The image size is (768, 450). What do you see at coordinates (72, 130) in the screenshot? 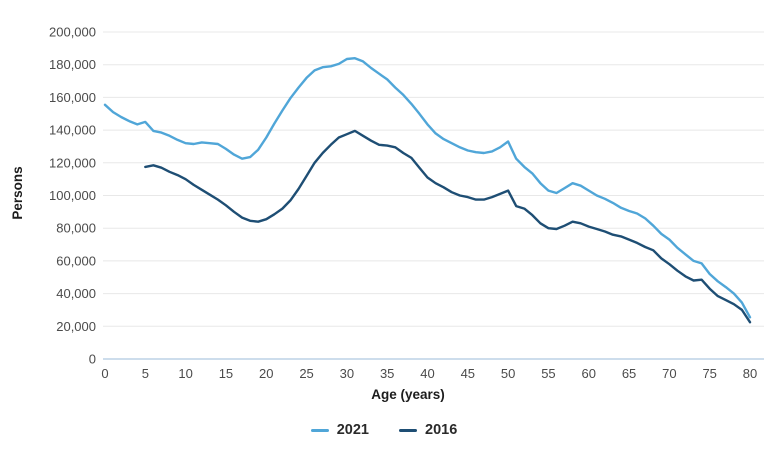
I see `y-tick-label: 140,000` at bounding box center [72, 130].